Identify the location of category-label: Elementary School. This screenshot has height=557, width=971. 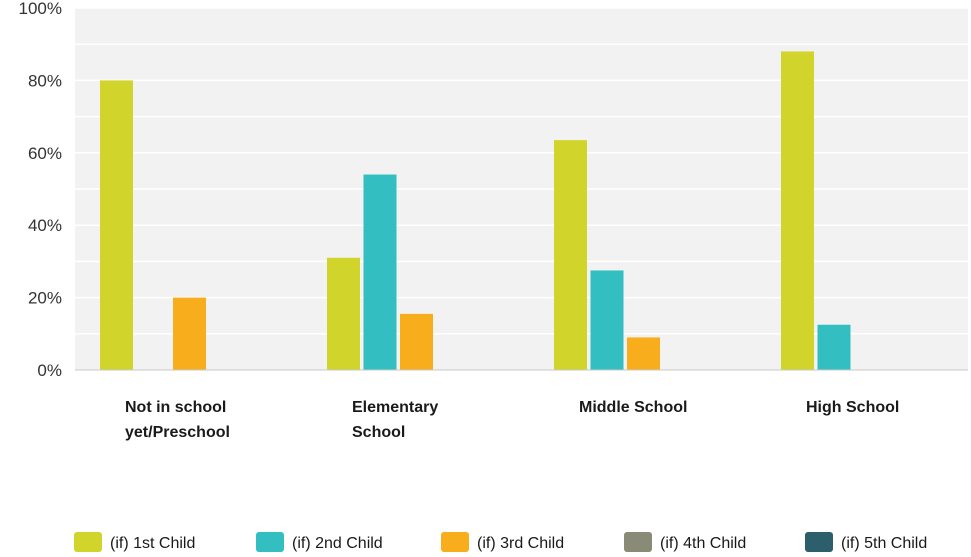
(395, 420).